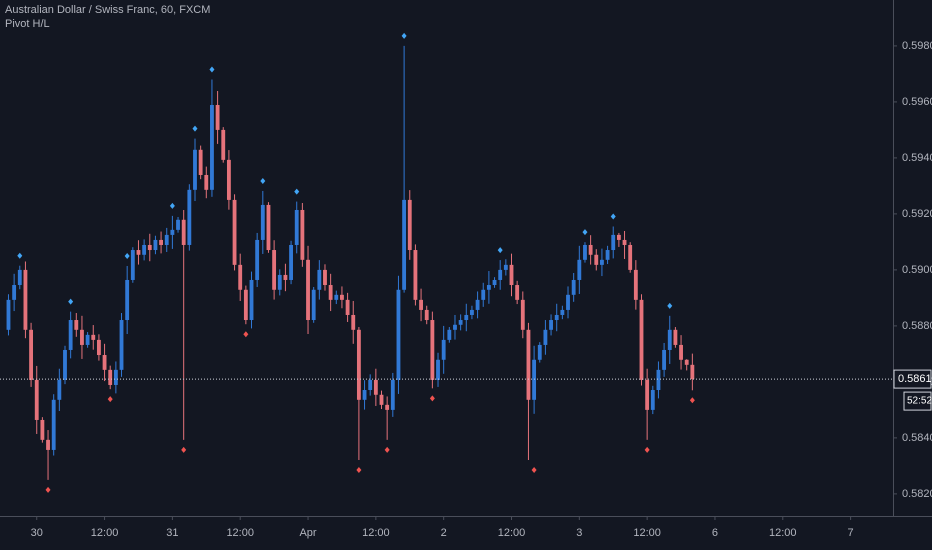 The width and height of the screenshot is (932, 550). Describe the element at coordinates (851, 533) in the screenshot. I see `x-tick-label: 7` at that location.